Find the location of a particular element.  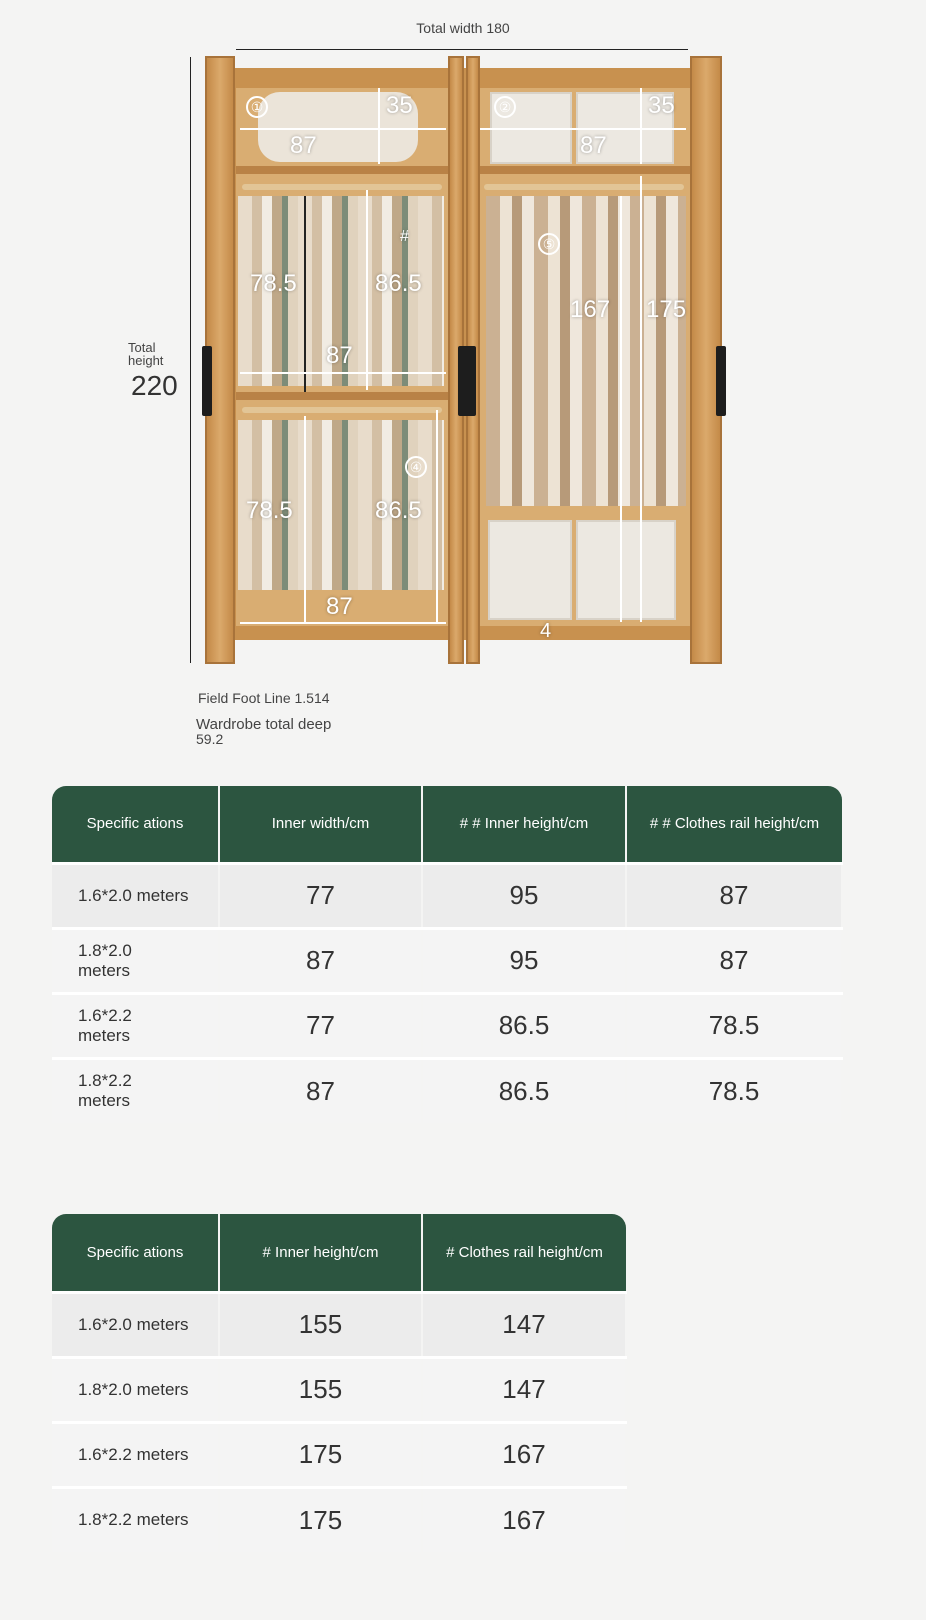

compartment-marker: ① is located at coordinates (257, 107).